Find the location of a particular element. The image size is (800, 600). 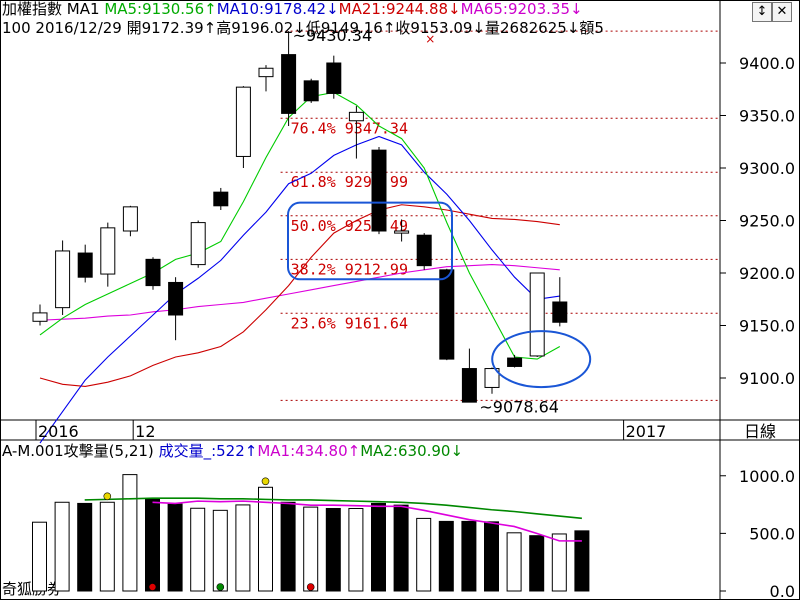

price-tick-label: 9200.0 is located at coordinates (767, 273).